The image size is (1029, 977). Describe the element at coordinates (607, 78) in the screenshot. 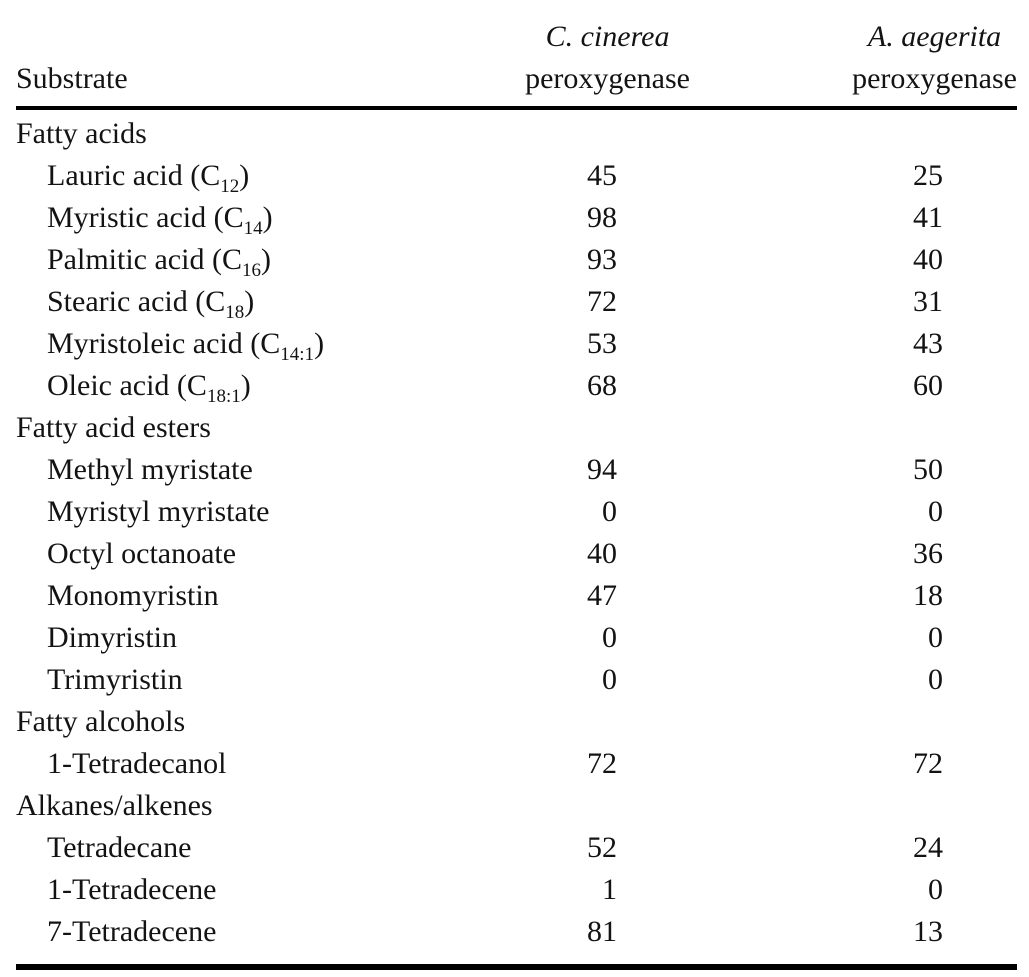

I see `c-cinerea-peroxygenase-label: peroxygenase` at that location.